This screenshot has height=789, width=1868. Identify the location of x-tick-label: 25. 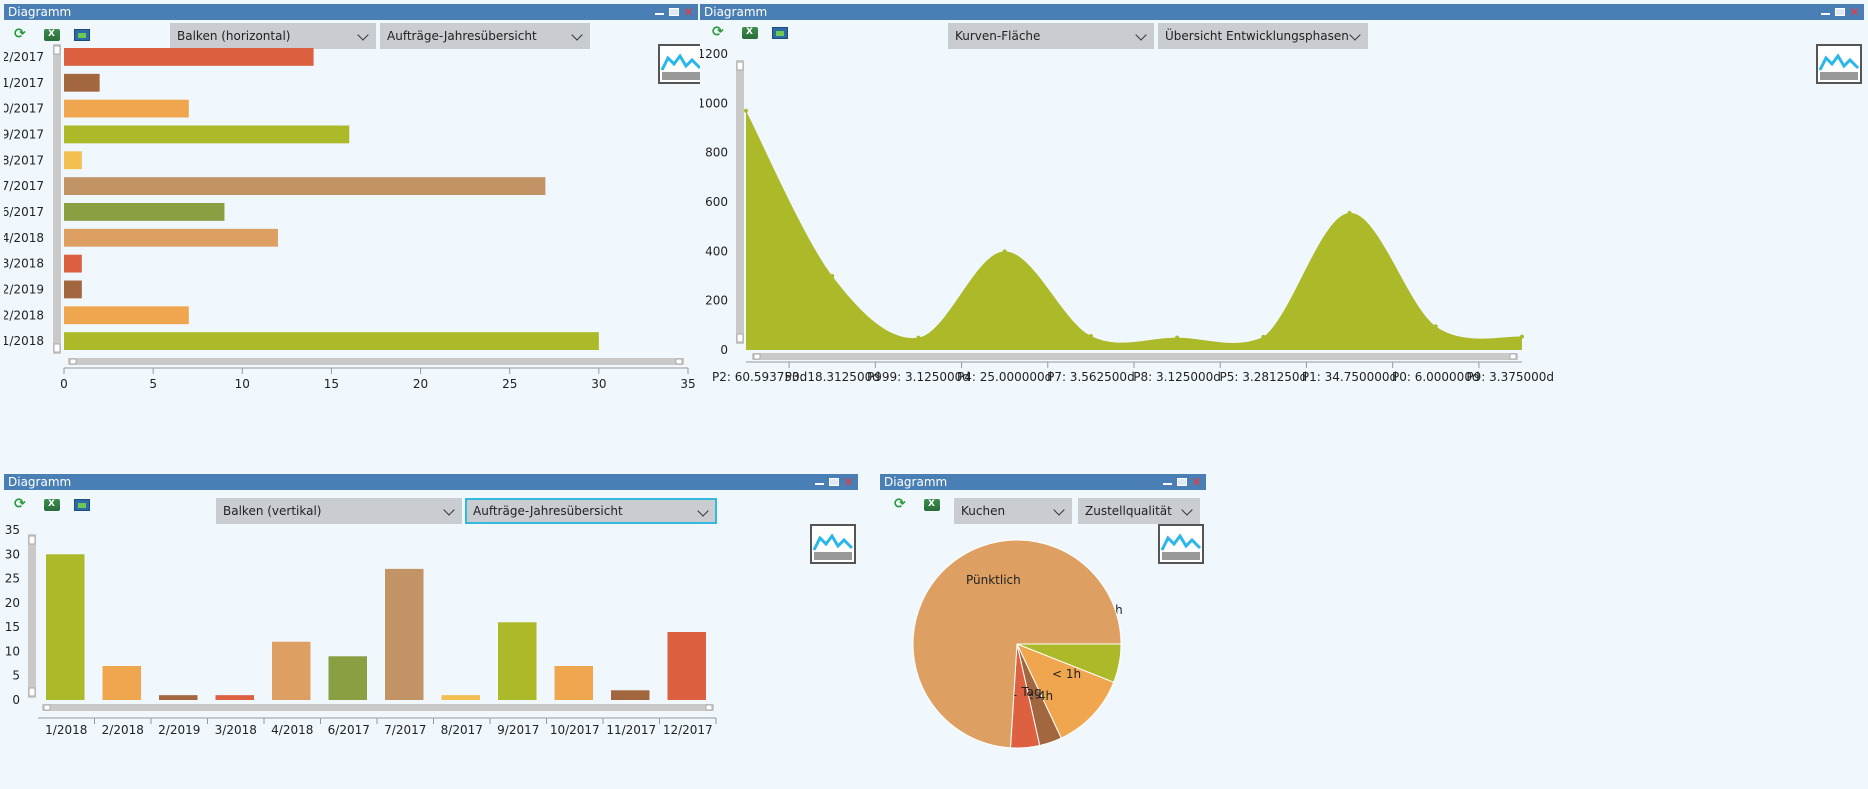
(509, 384).